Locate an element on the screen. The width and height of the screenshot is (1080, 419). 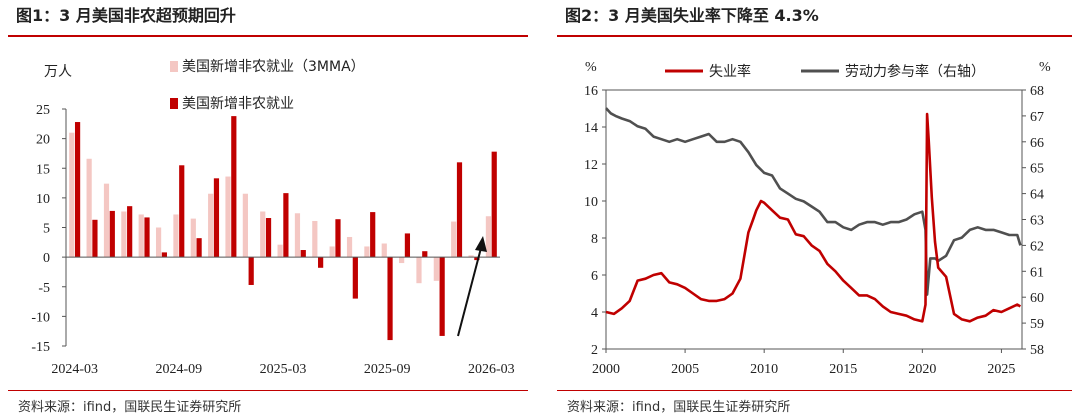
chart2-title: 图2：3 月美国失业率下降至 4.3% is located at coordinates (692, 15).